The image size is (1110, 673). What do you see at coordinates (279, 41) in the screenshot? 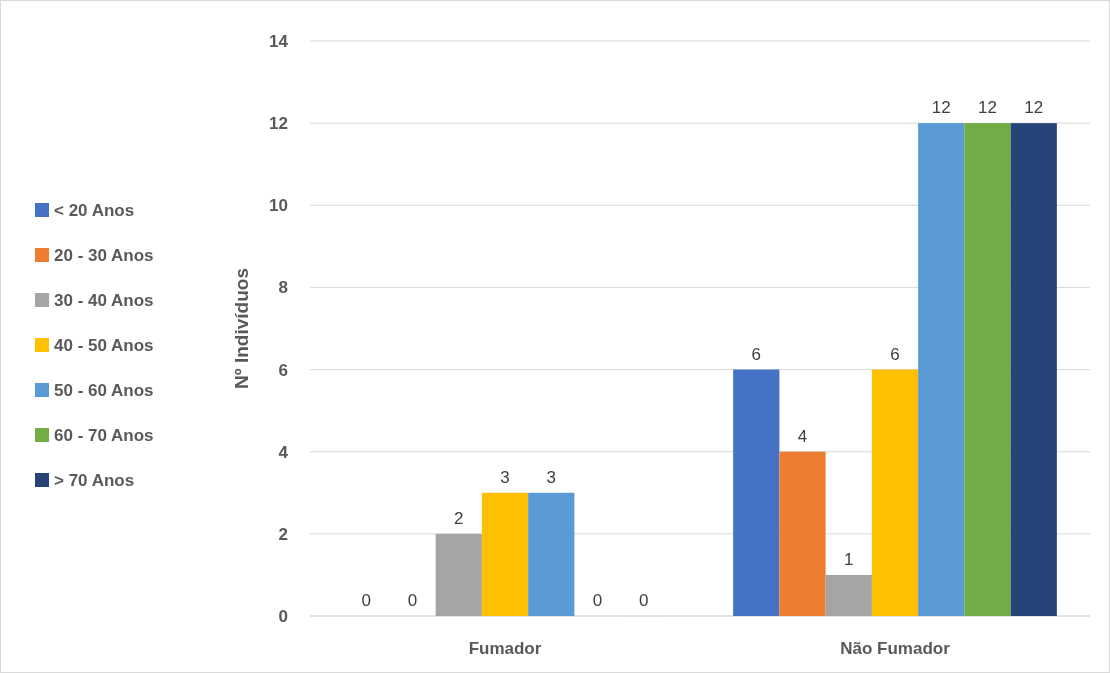
I see `y-tick-label: 14` at bounding box center [279, 41].